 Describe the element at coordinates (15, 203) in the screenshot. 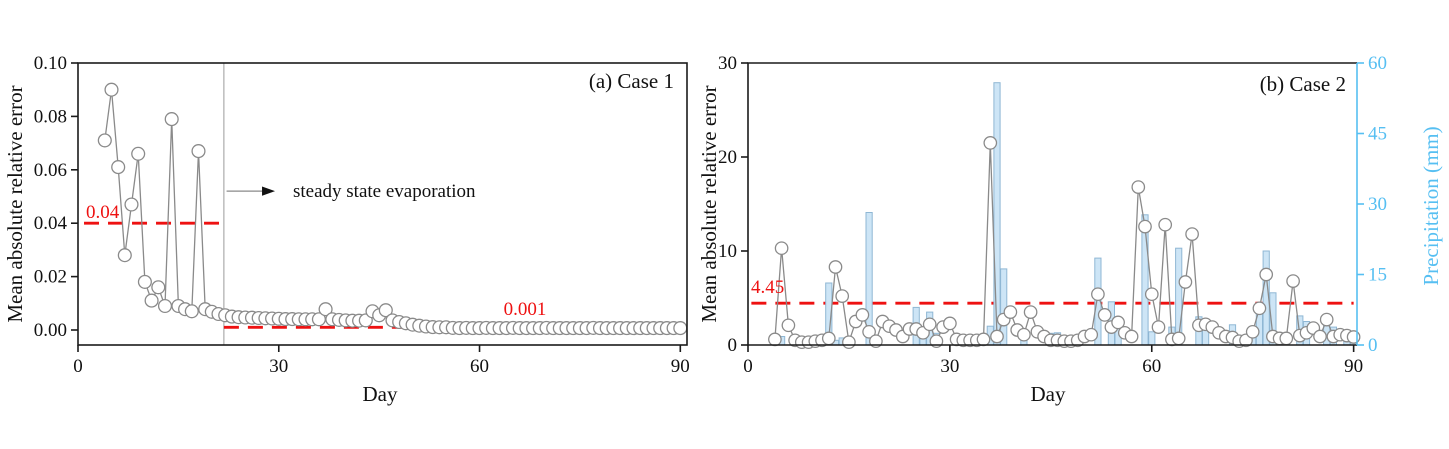

I see `panel-a-ylabel: Mean absolute relative error` at that location.